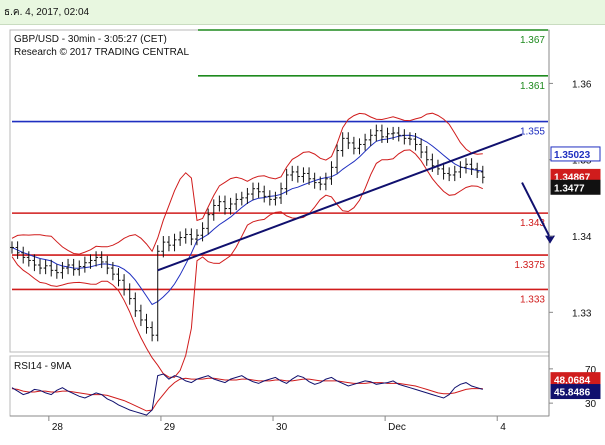 The width and height of the screenshot is (605, 445). Describe the element at coordinates (582, 237) in the screenshot. I see `y-tick-label: 1.34` at that location.